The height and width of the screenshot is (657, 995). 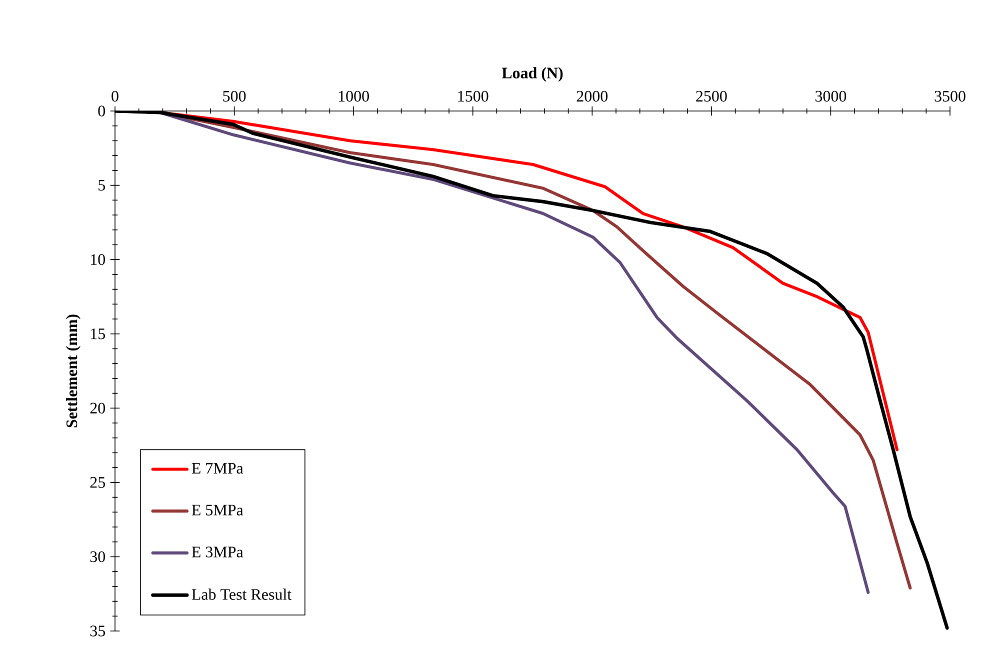 I want to click on x-tick-label: 3000, so click(x=830, y=96).